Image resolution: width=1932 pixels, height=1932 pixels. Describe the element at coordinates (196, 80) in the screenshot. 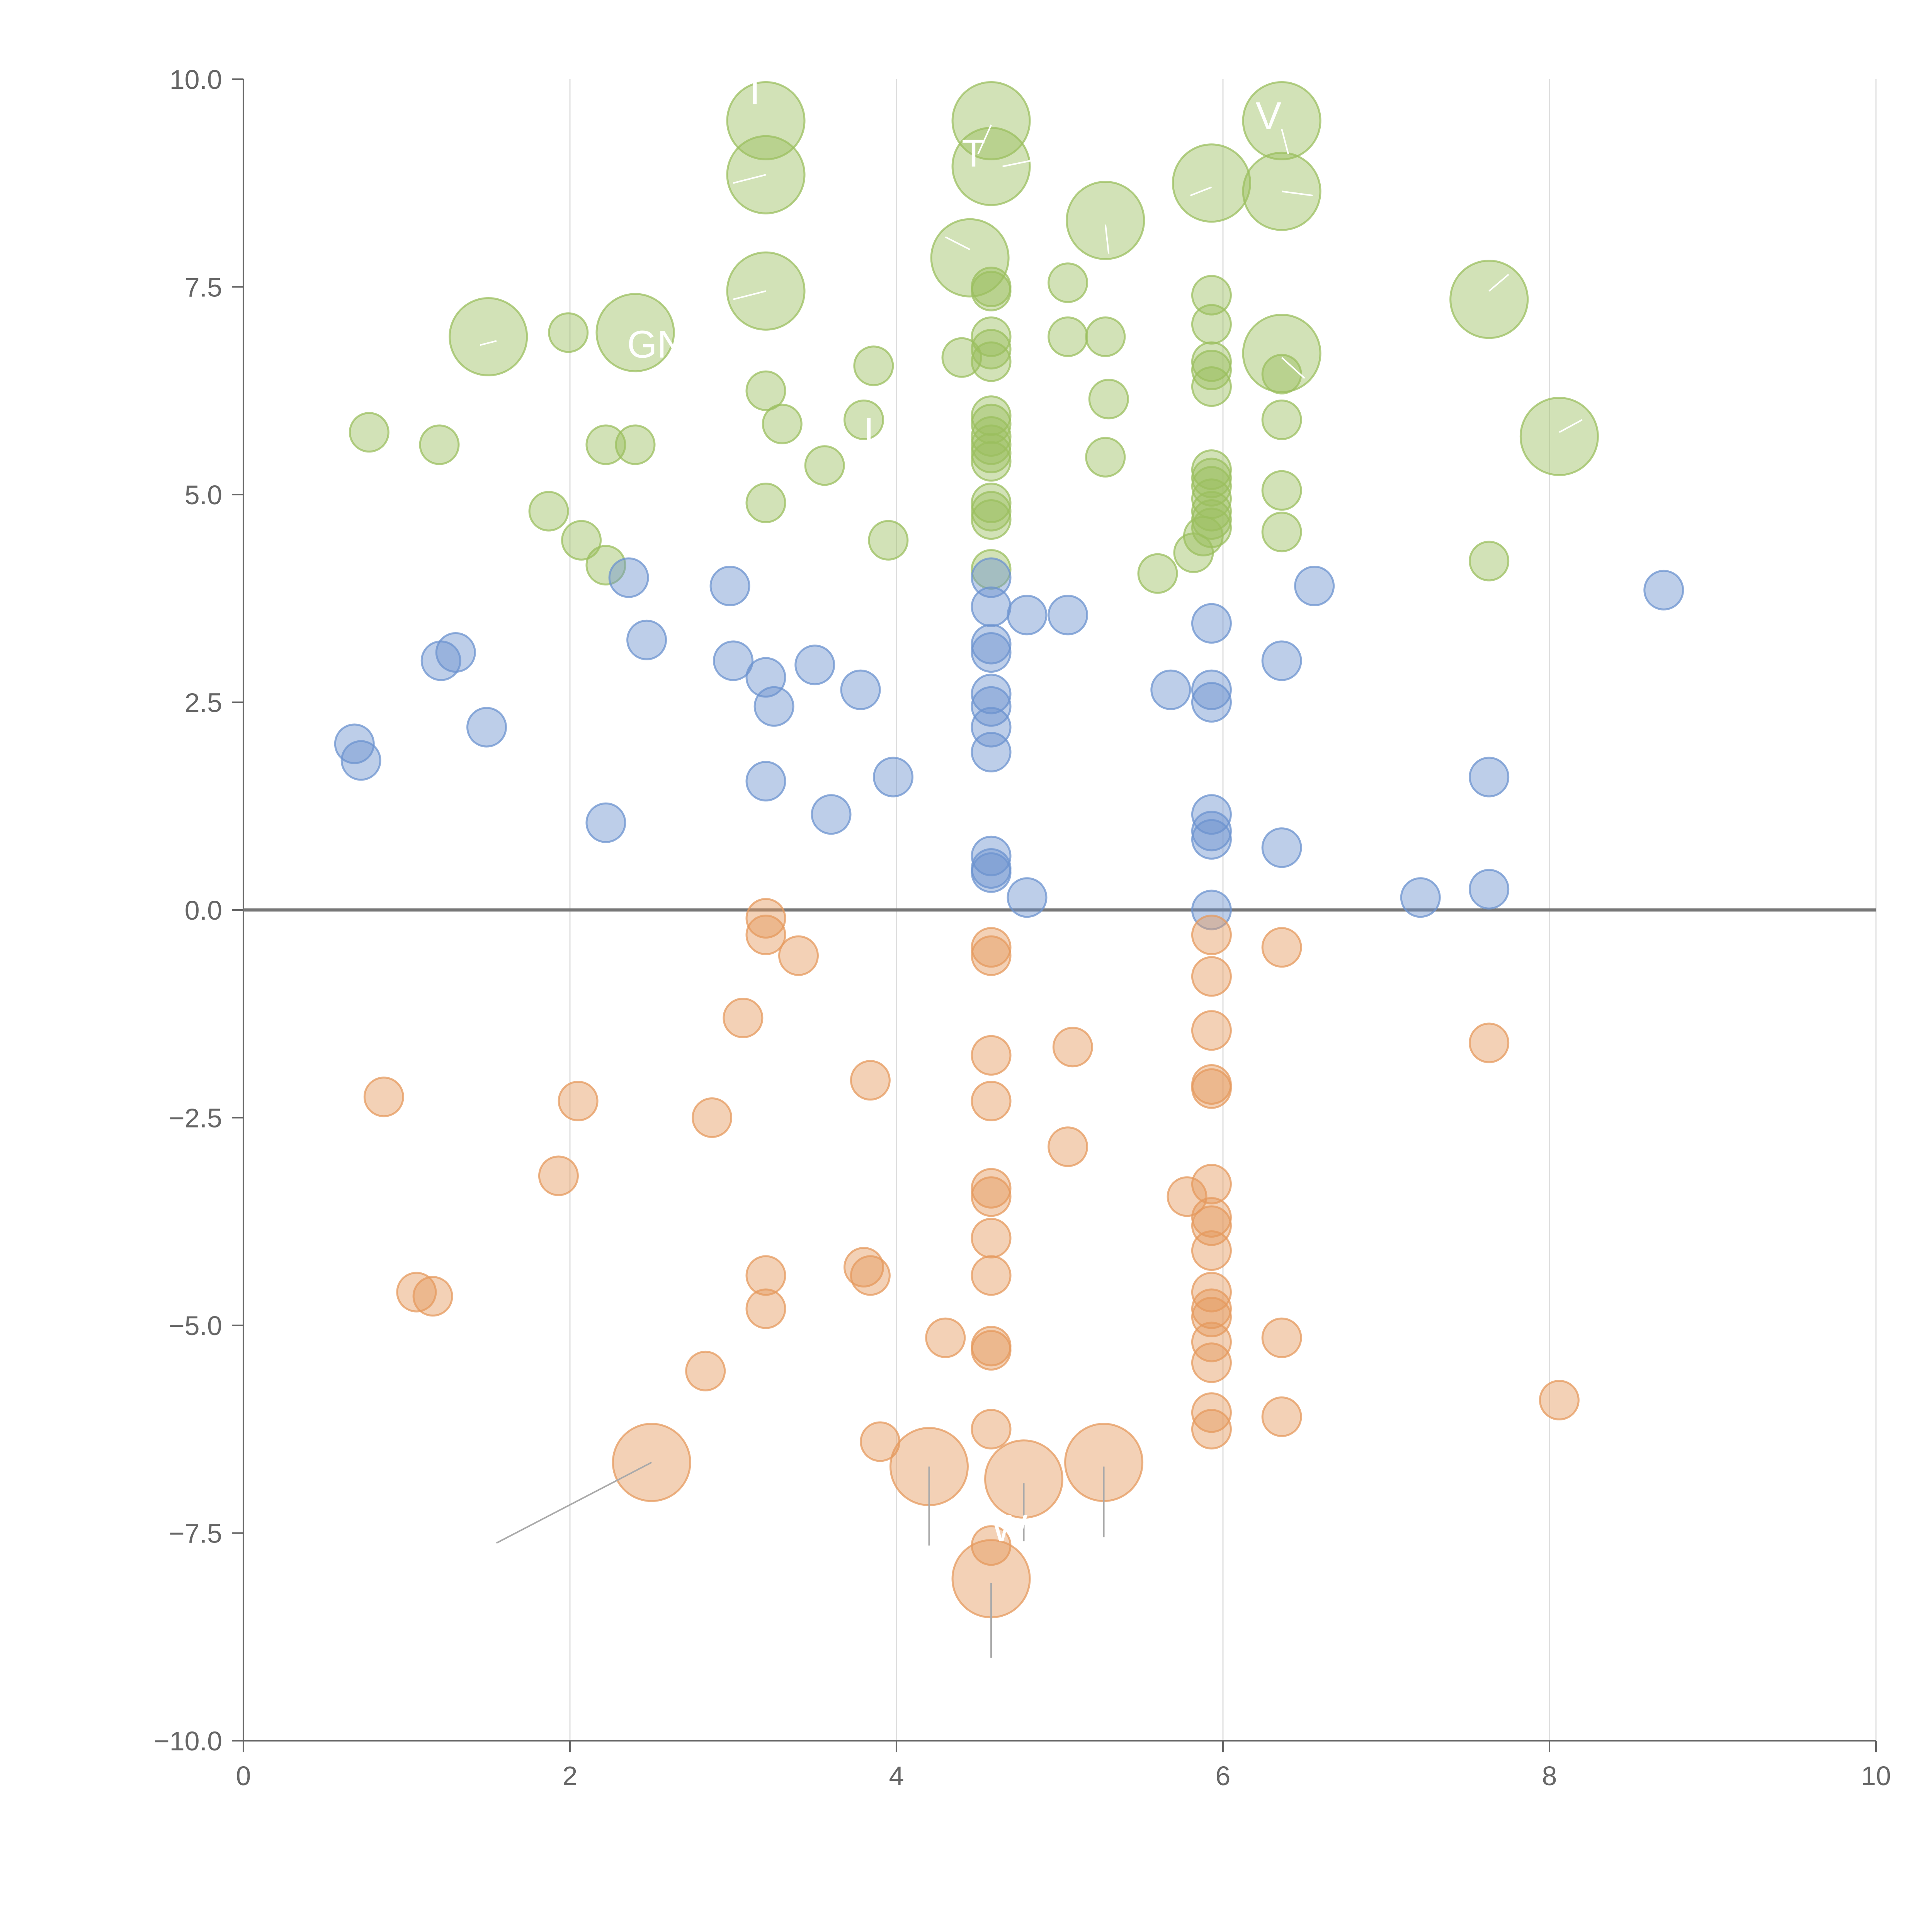

I see `y-tick-label: 10.0` at that location.